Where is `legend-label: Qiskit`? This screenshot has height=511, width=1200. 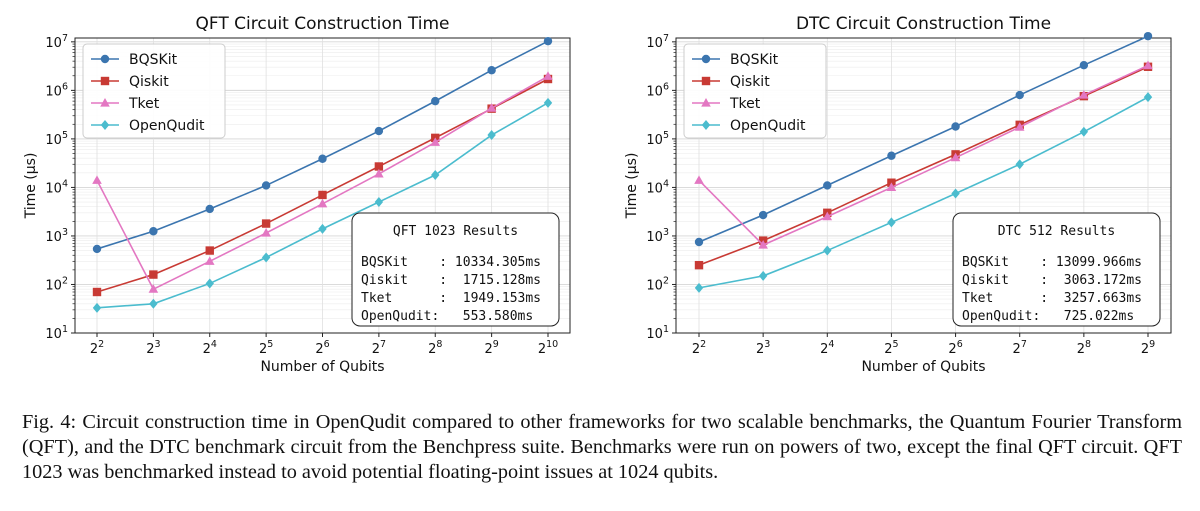
legend-label: Qiskit is located at coordinates (750, 82).